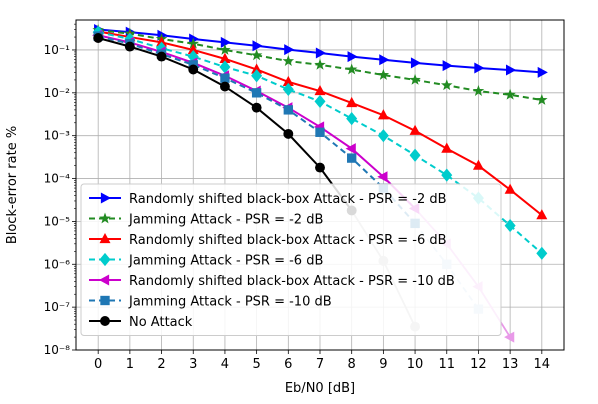  Describe the element at coordinates (352, 364) in the screenshot. I see `x-tick-label: 8` at that location.